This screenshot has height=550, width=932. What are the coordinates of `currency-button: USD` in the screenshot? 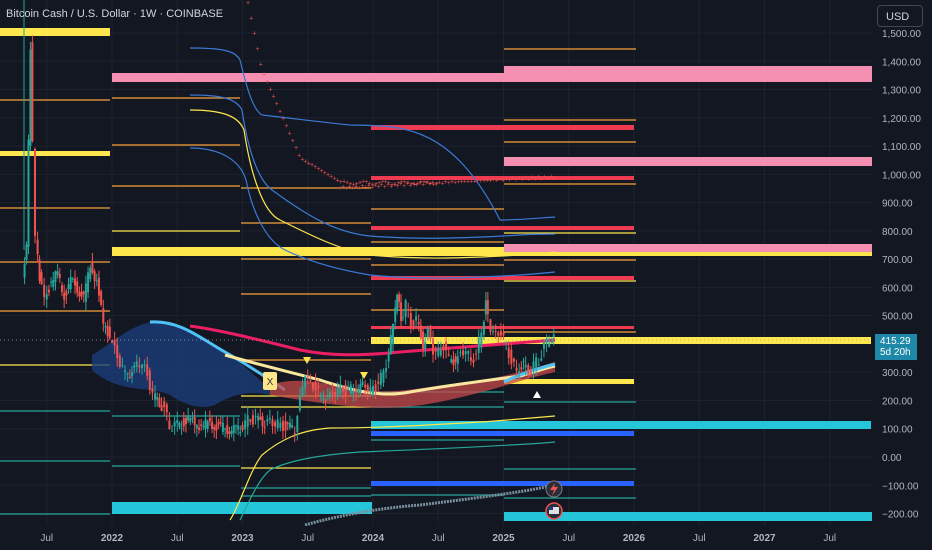 It's located at (900, 16).